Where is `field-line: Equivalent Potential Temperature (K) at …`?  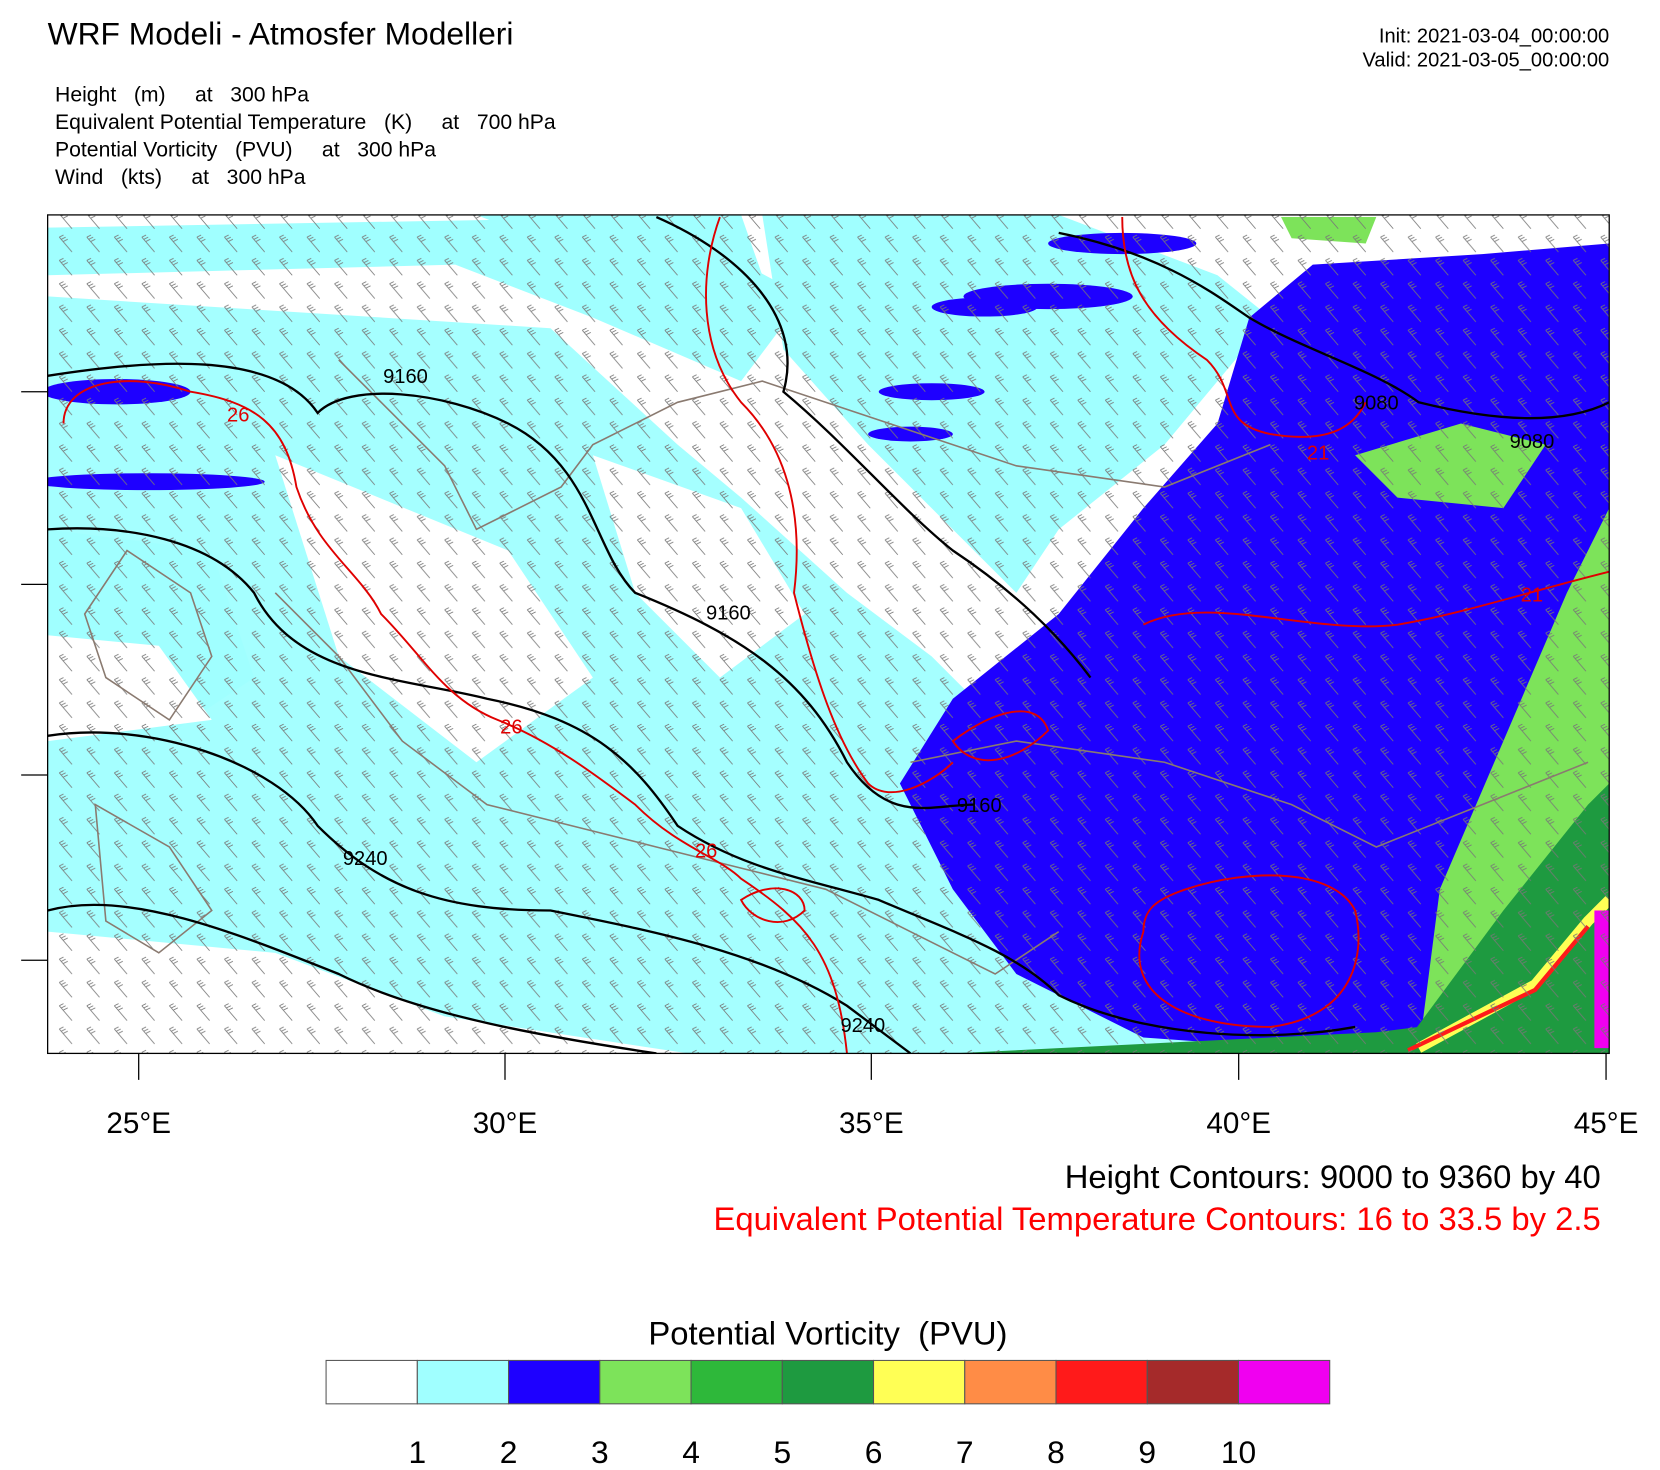 field-line: Equivalent Potential Temperature (K) at … is located at coordinates (305, 122).